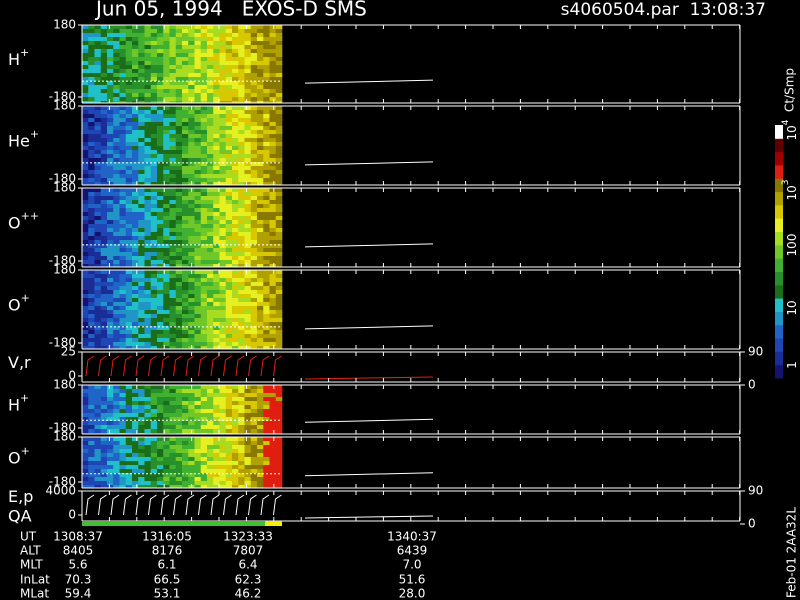  What do you see at coordinates (60, 491) in the screenshot?
I see `y-tick-label: 4000` at bounding box center [60, 491].